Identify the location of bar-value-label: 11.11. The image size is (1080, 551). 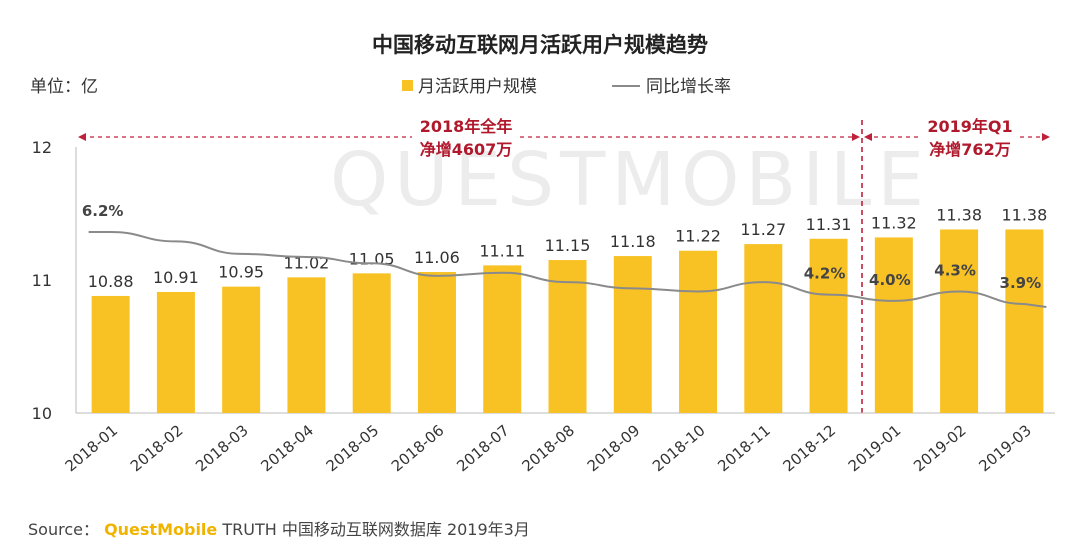
(502, 250).